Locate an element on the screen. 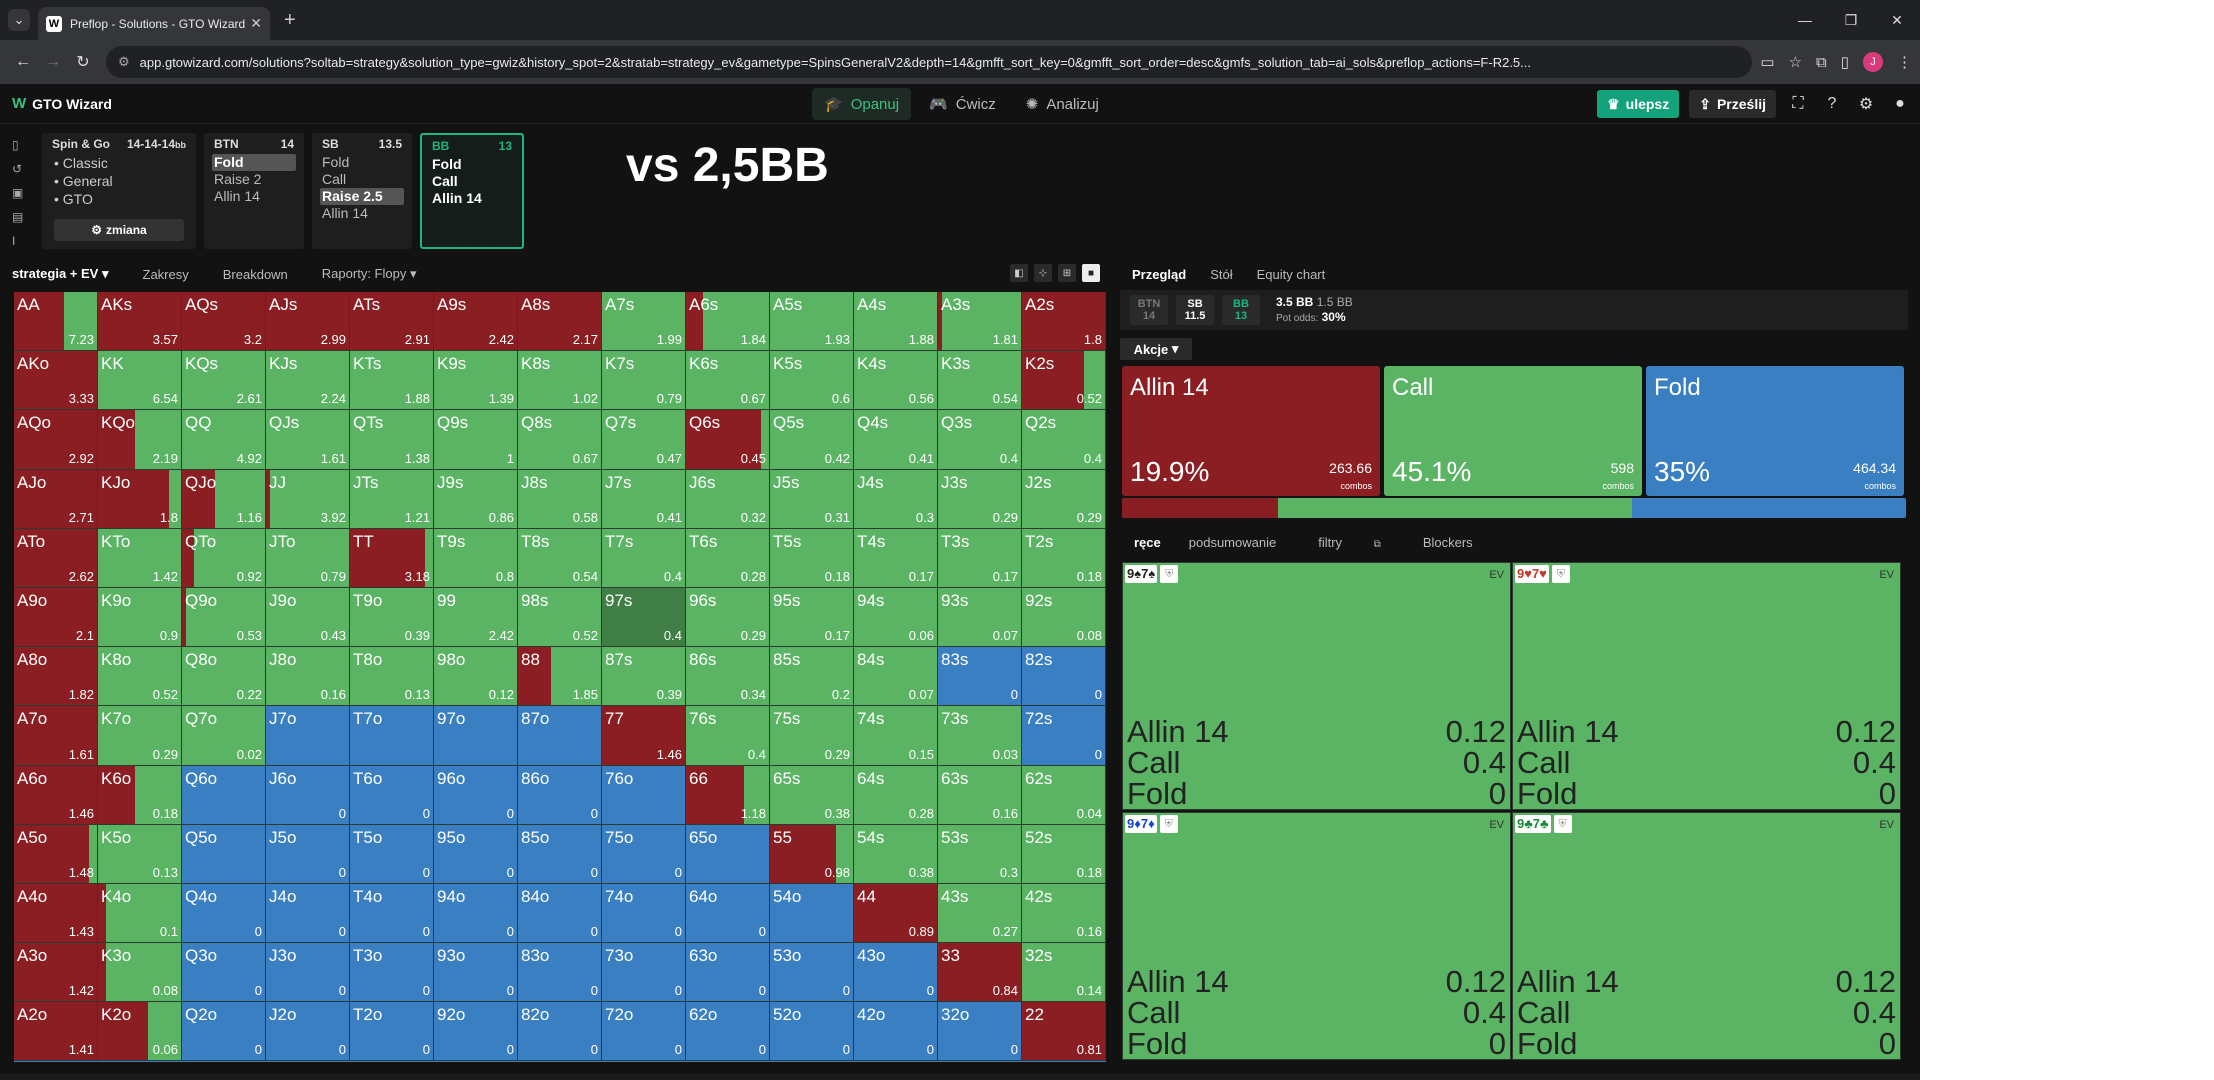 This screenshot has height=1080, width=2214. hand-cell: J2o 0 is located at coordinates (308, 1032).